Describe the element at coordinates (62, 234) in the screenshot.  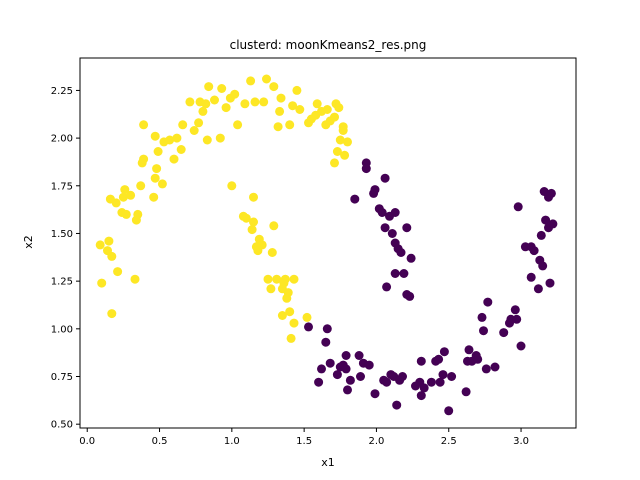
I see `y-tick-label: 1.50` at that location.